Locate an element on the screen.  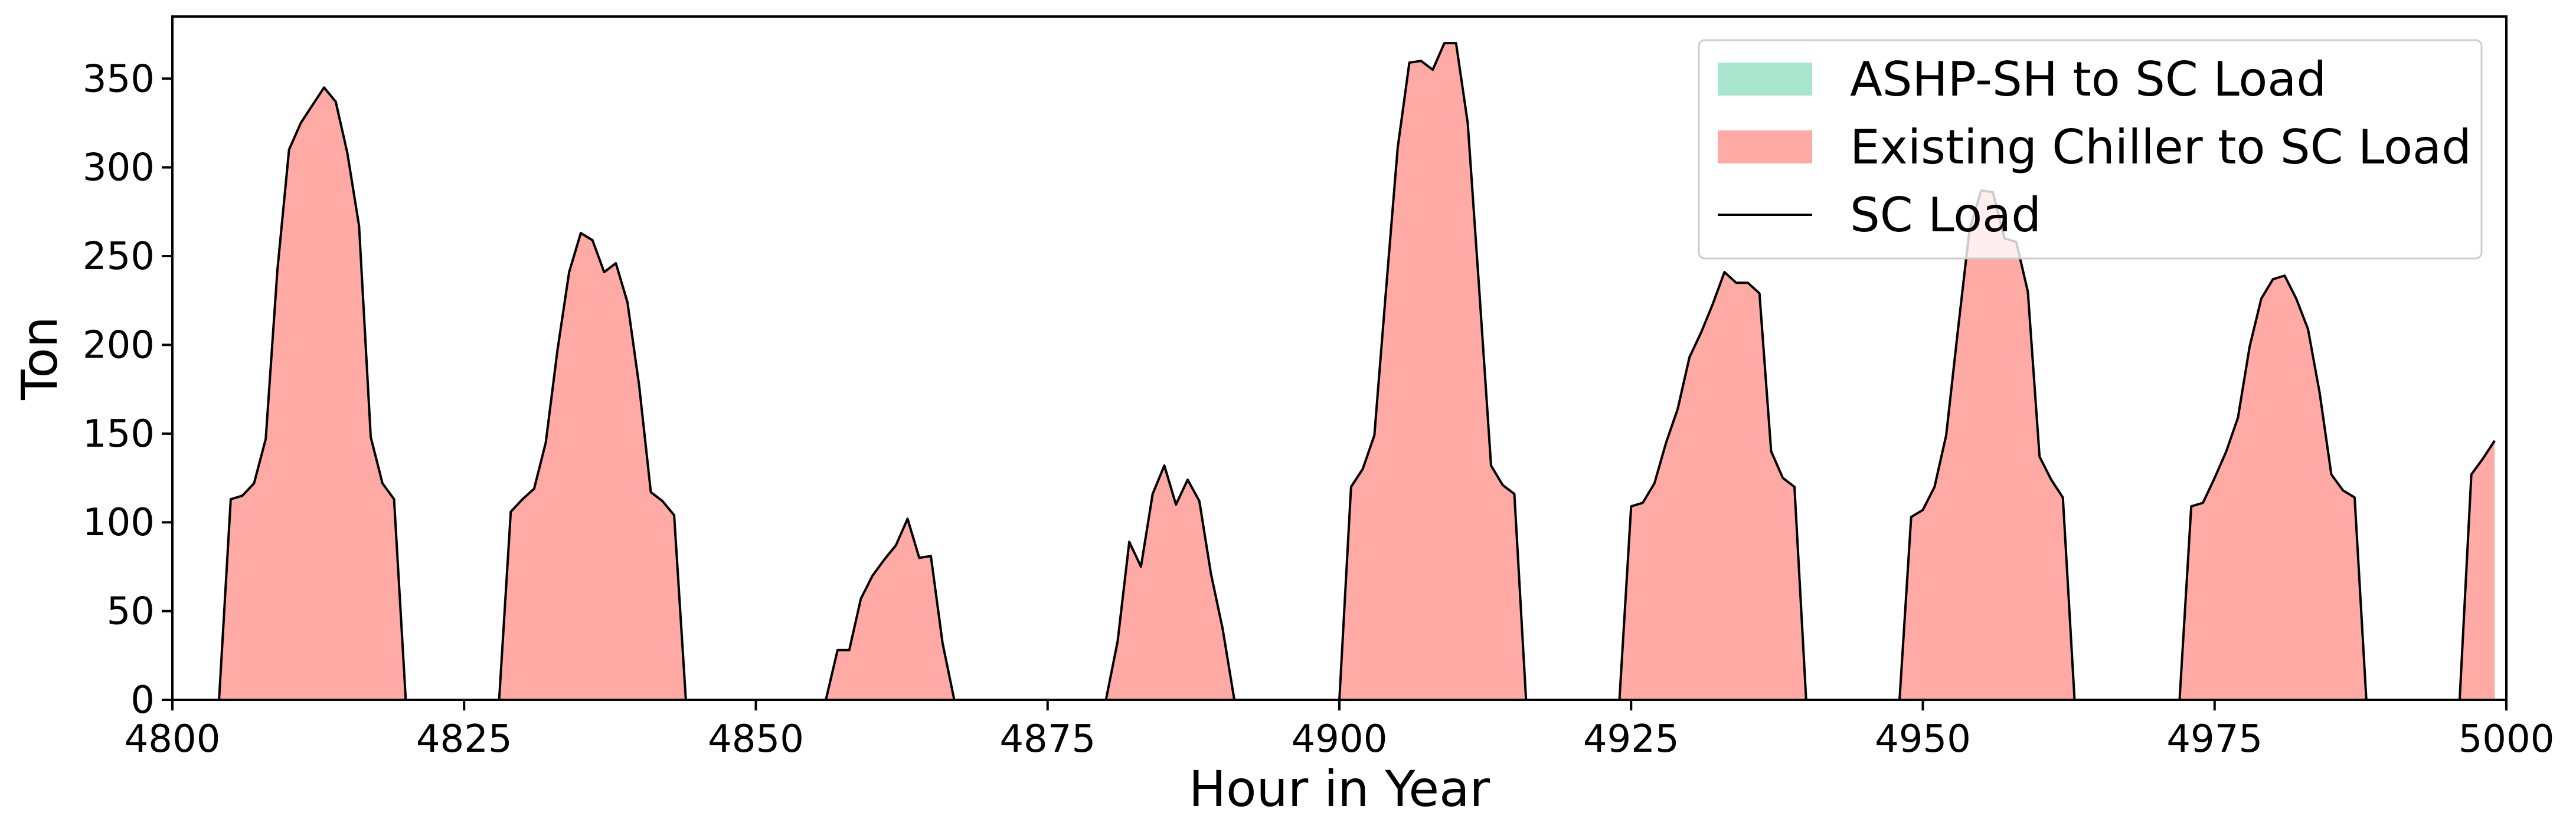
y-tick-label: 50 is located at coordinates (131, 612).